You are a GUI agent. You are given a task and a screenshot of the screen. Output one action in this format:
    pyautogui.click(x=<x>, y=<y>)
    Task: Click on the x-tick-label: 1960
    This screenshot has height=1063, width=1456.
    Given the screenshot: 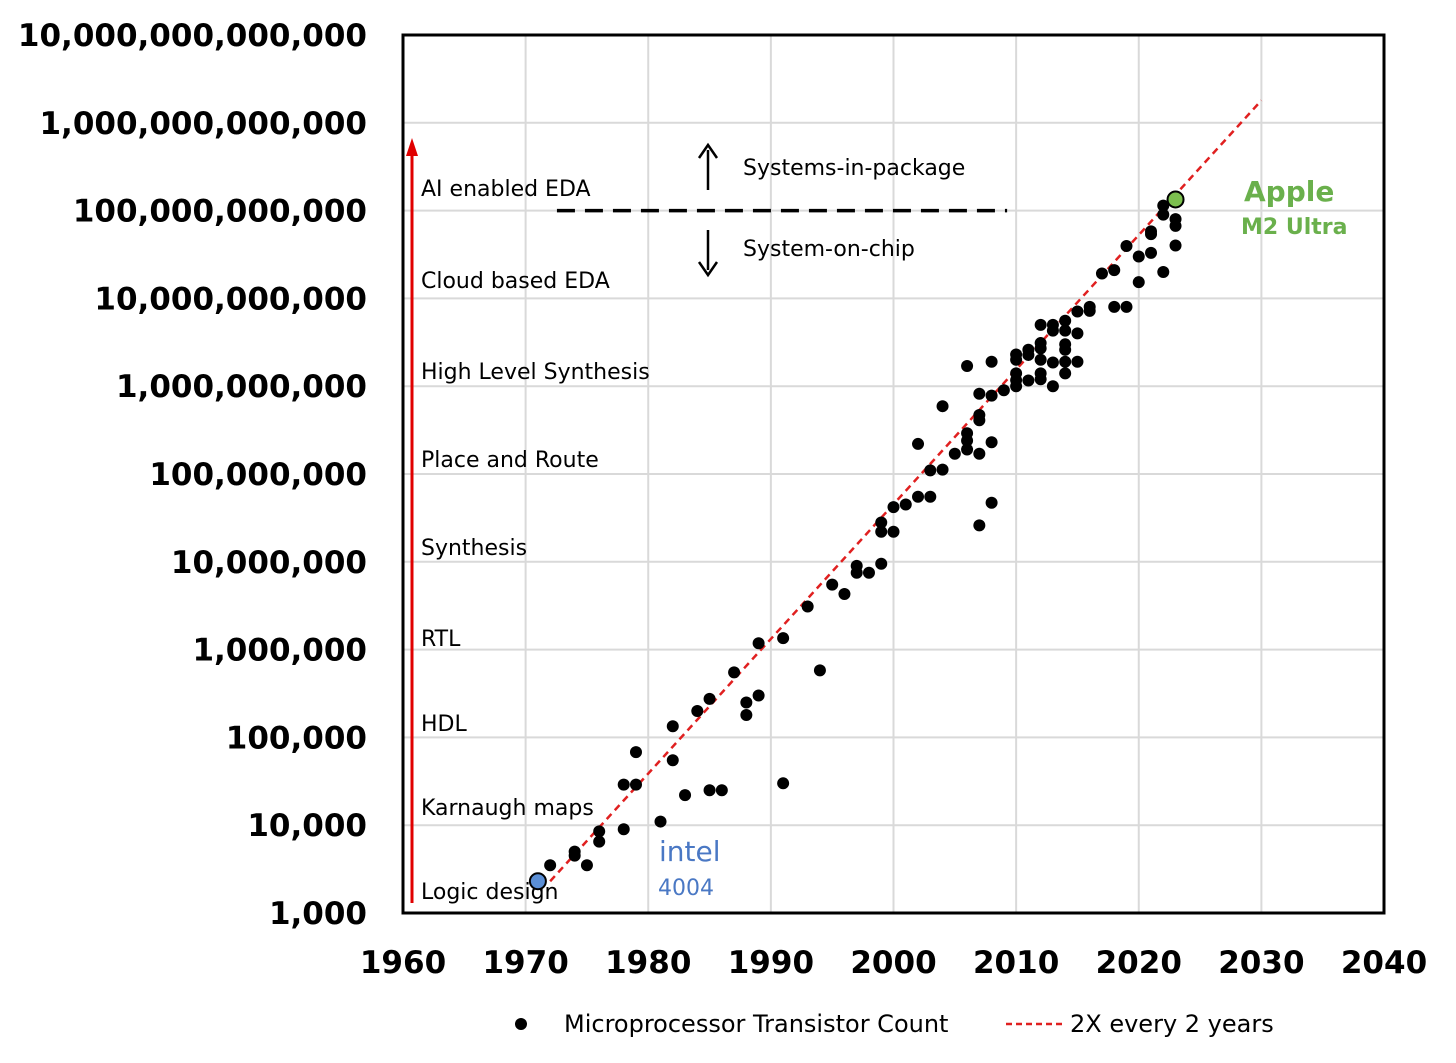 What is the action you would take?
    pyautogui.click(x=403, y=963)
    